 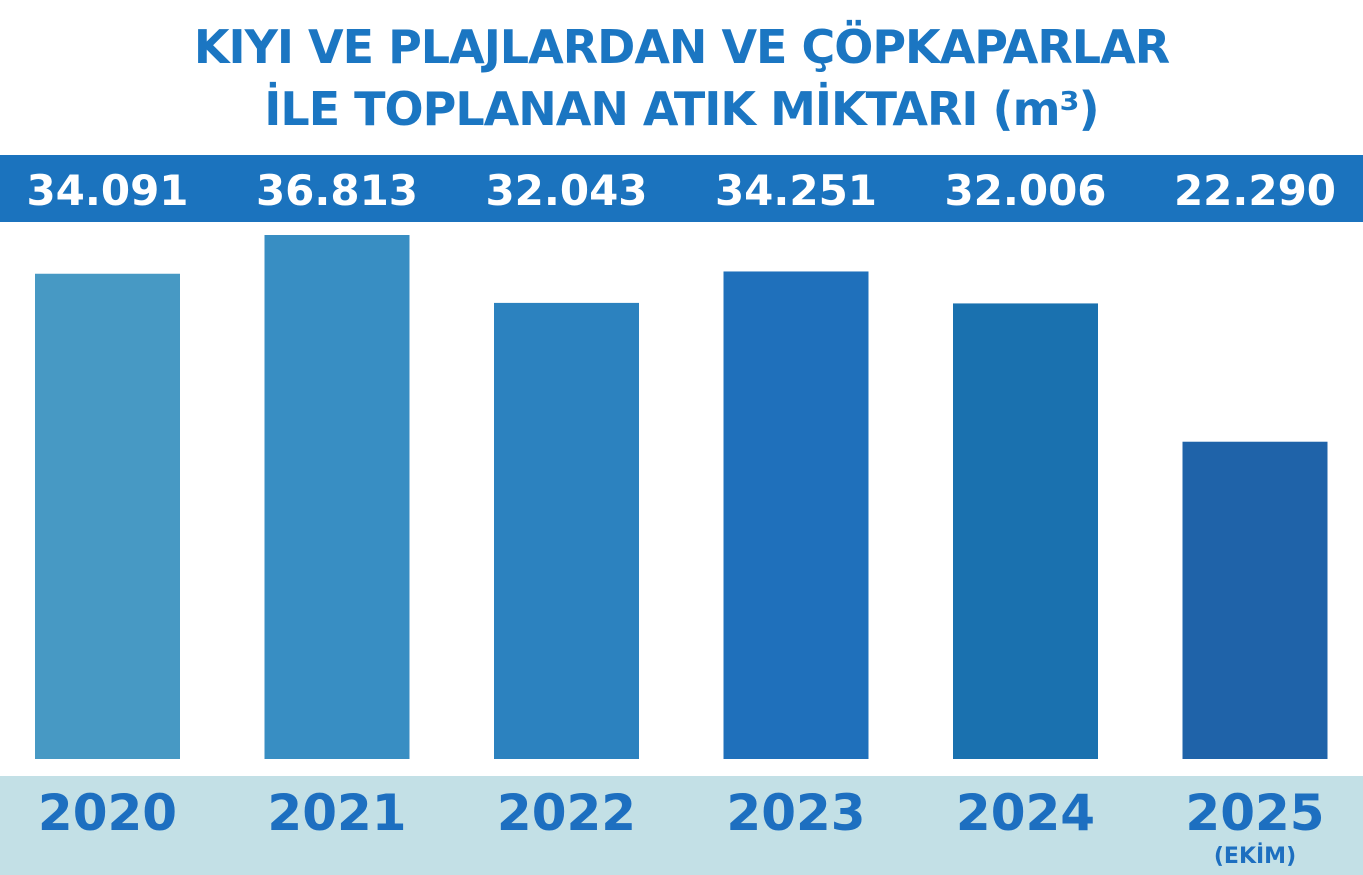 What do you see at coordinates (337, 497) in the screenshot?
I see `bar-2021` at bounding box center [337, 497].